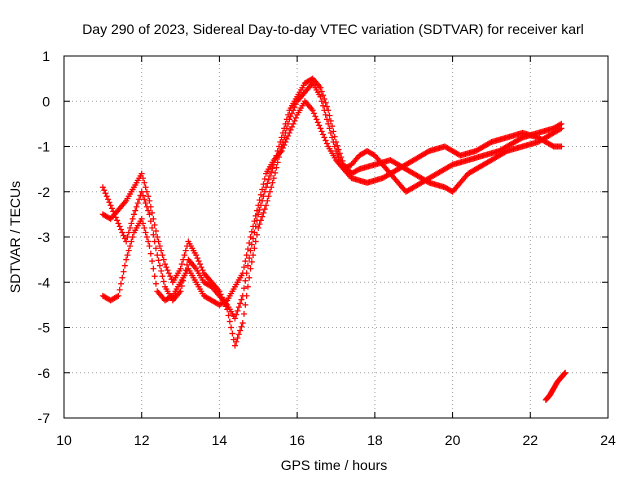 The image size is (640, 480). Describe the element at coordinates (334, 465) in the screenshot. I see `x-axis-label: GPS time / hours` at that location.